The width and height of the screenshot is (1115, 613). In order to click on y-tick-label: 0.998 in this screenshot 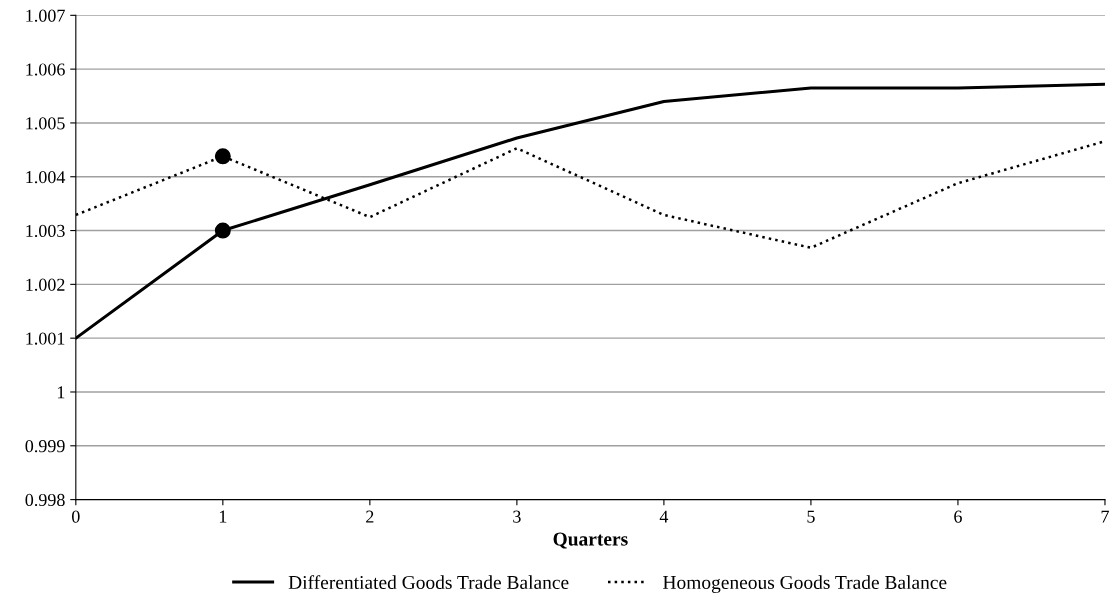, I will do `click(45, 500)`.